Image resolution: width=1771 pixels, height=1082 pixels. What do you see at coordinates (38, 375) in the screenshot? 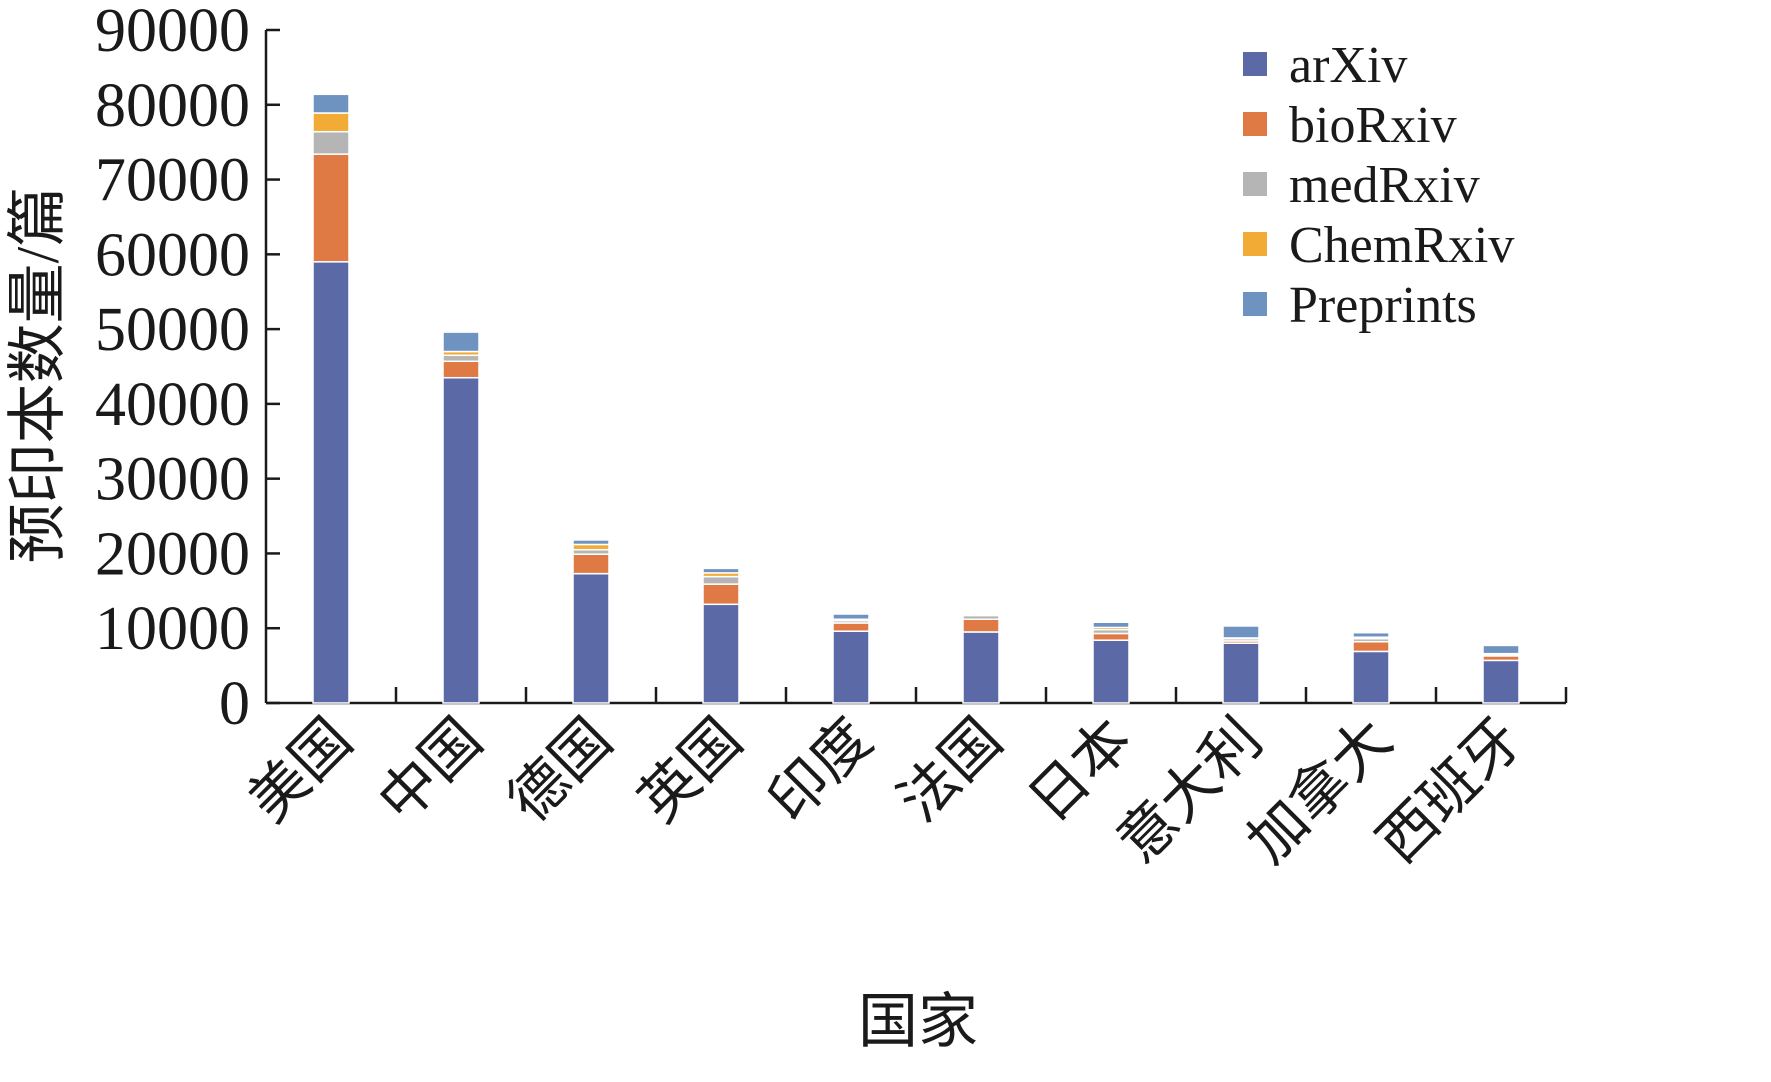
I see `y-axis-title: 预印本数量/篇` at bounding box center [38, 375].